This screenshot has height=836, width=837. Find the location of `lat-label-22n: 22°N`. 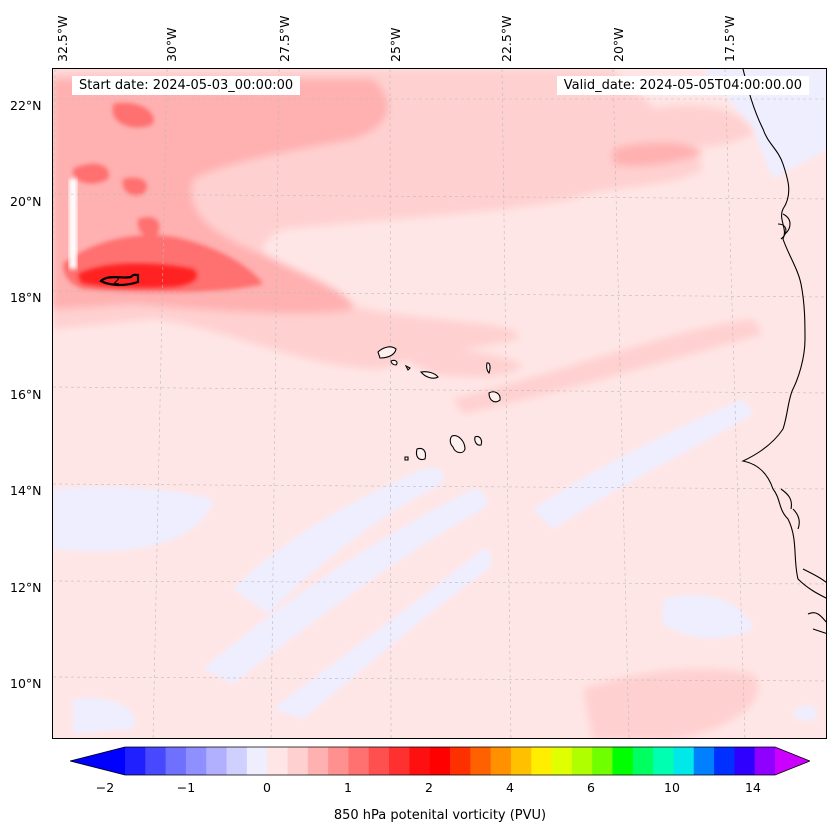

lat-label-22n: 22°N is located at coordinates (26, 105).